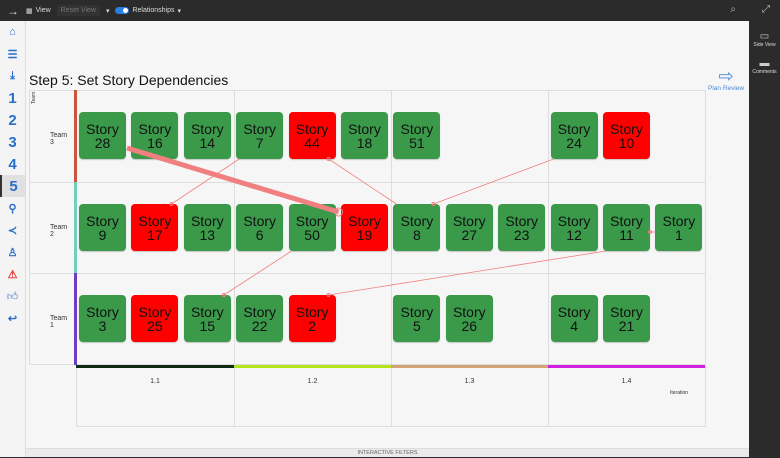 Image resolution: width=780 pixels, height=458 pixels. What do you see at coordinates (312, 381) in the screenshot?
I see `iteration-label: 1.2` at bounding box center [312, 381].